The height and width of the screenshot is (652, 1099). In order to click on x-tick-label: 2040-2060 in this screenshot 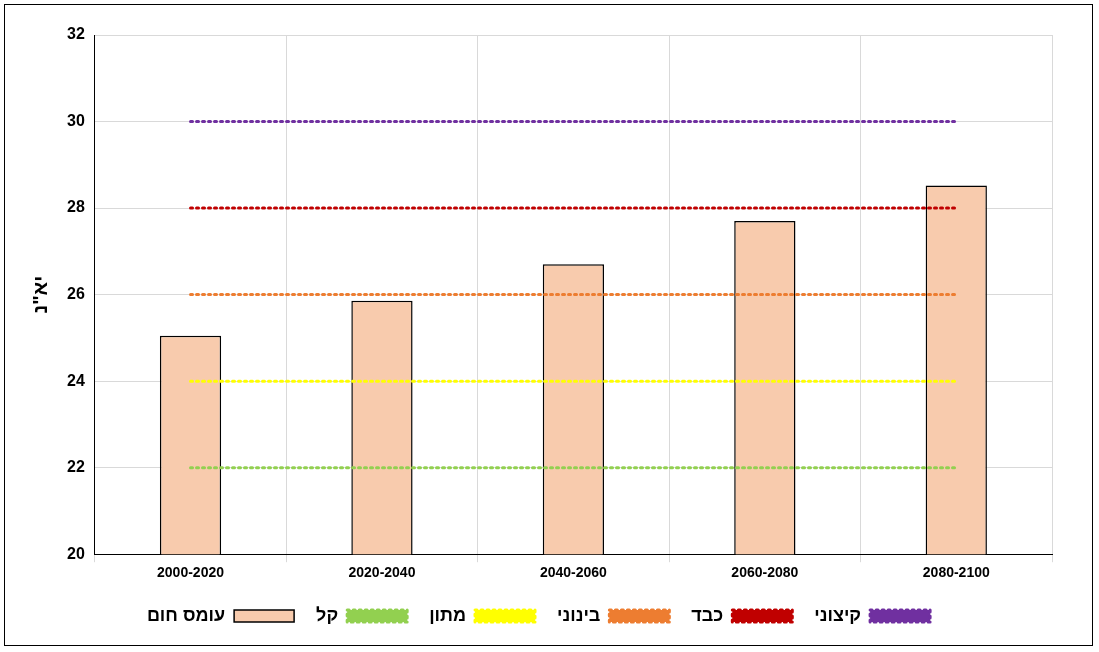, I will do `click(573, 572)`.